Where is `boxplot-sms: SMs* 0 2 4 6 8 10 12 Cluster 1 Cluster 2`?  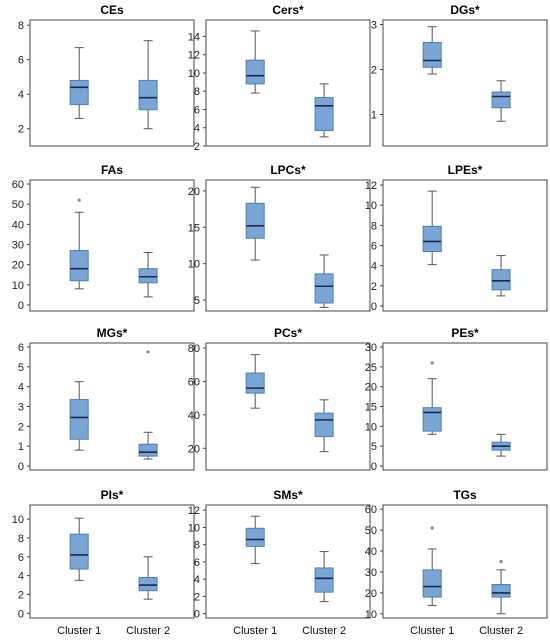 boxplot-sms: SMs* 0 2 4 6 8 10 12 Cluster 1 Cluster 2 is located at coordinates (279, 562).